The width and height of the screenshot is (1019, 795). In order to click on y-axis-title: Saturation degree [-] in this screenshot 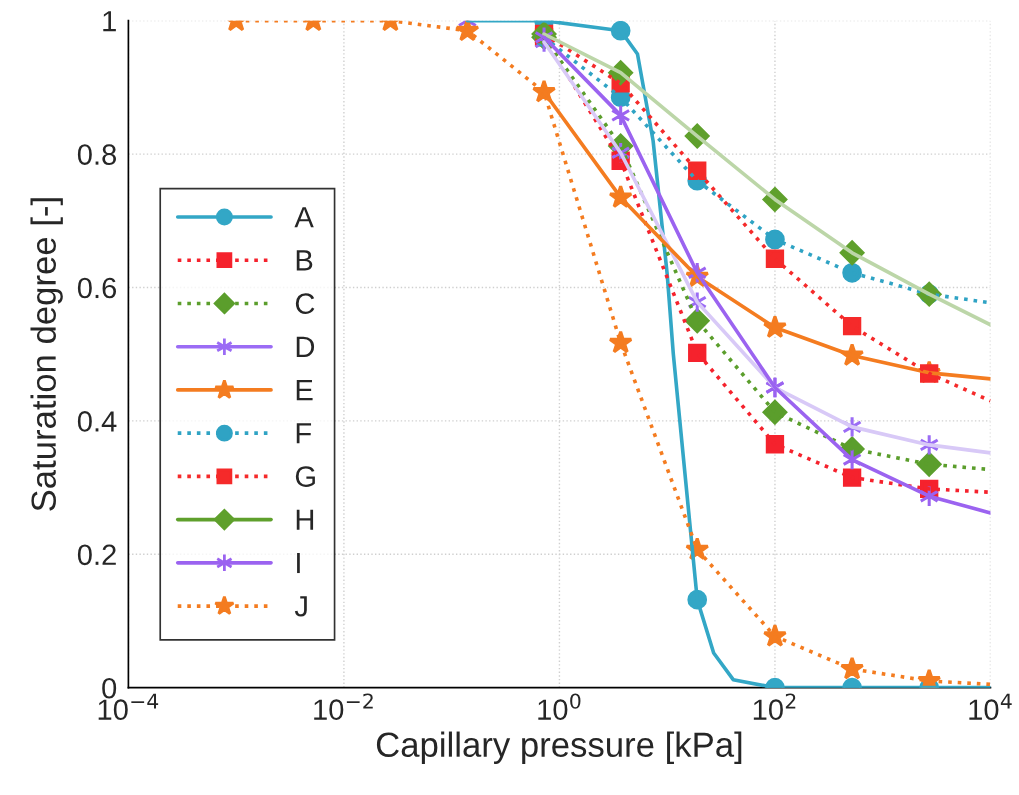, I will do `click(46, 354)`.